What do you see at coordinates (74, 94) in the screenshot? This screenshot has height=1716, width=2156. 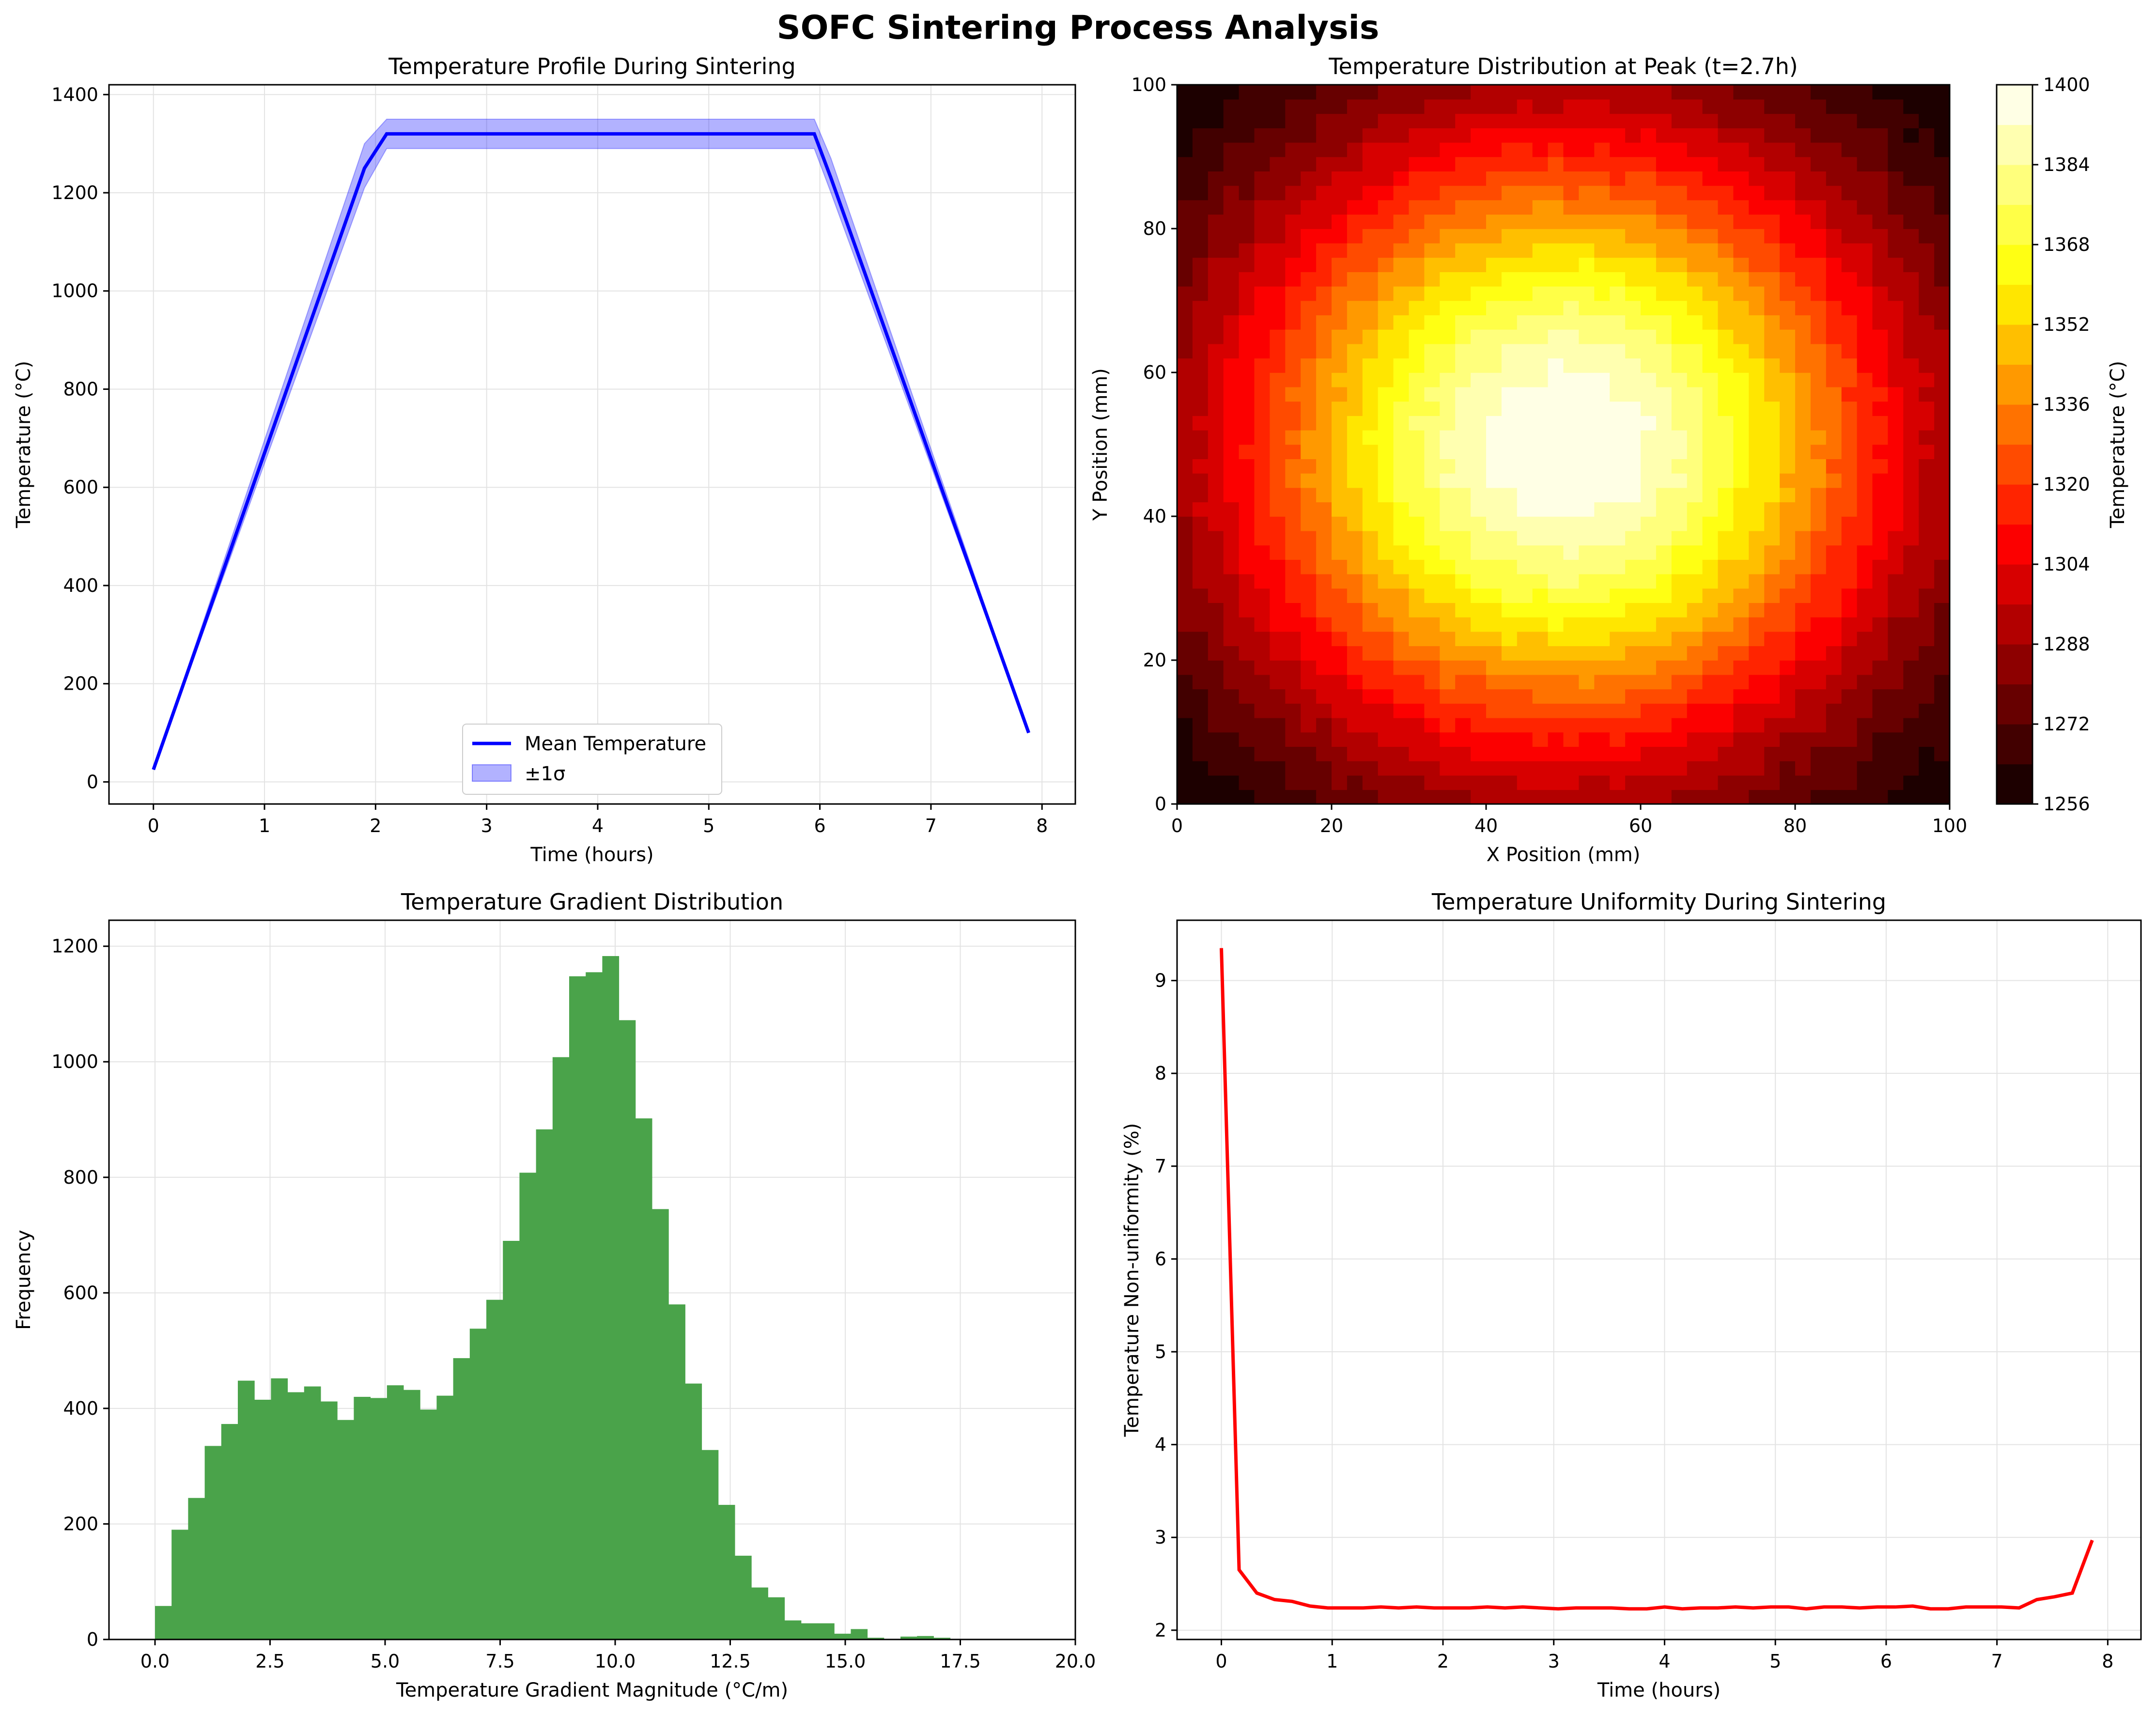 I see `y-tick-label: 1400` at bounding box center [74, 94].